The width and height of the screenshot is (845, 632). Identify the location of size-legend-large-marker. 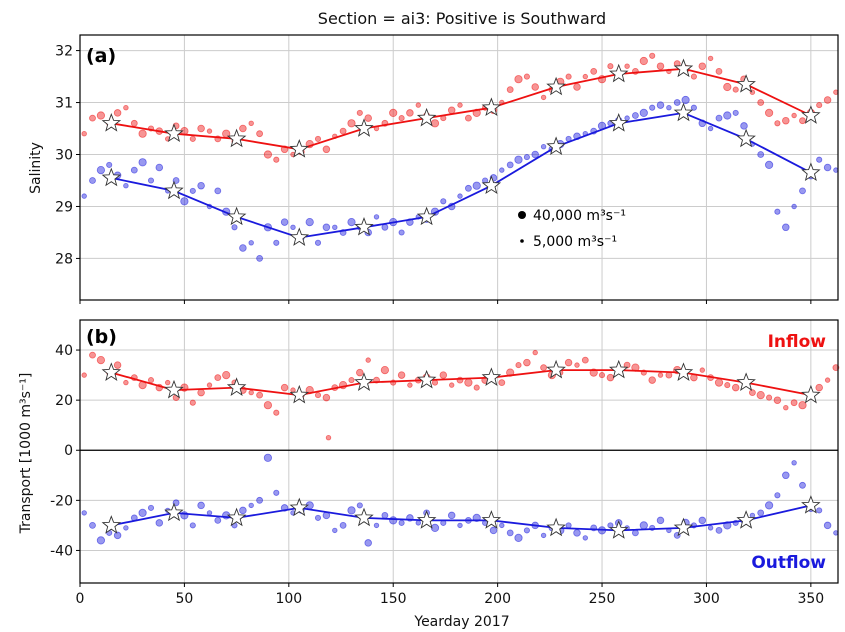
(522, 215).